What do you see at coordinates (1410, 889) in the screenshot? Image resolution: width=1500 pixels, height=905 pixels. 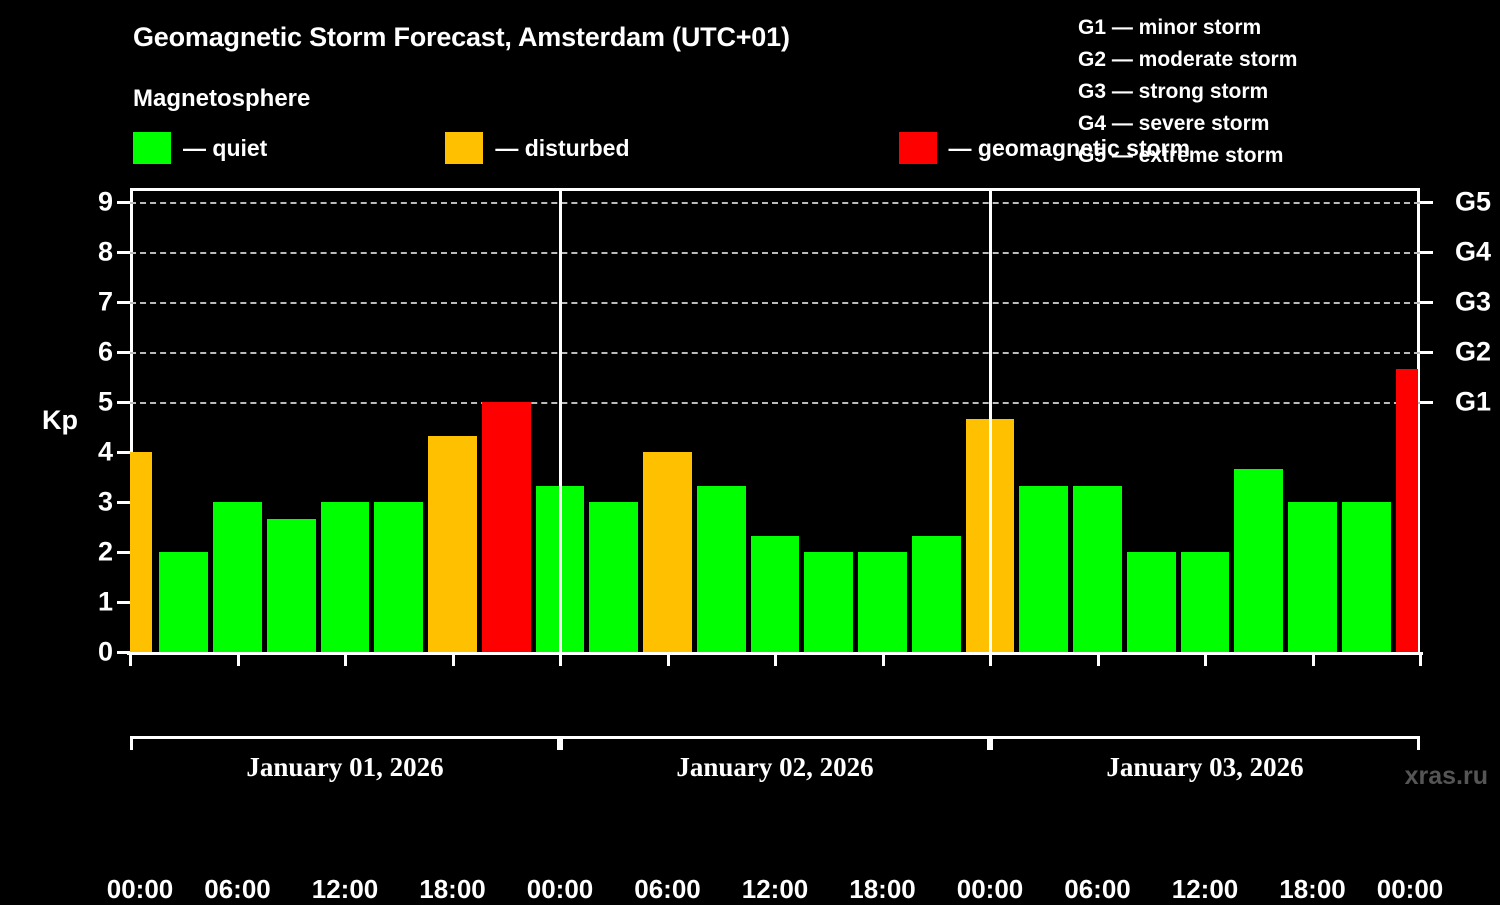 I see `x-tick-label-12: 00:00` at bounding box center [1410, 889].